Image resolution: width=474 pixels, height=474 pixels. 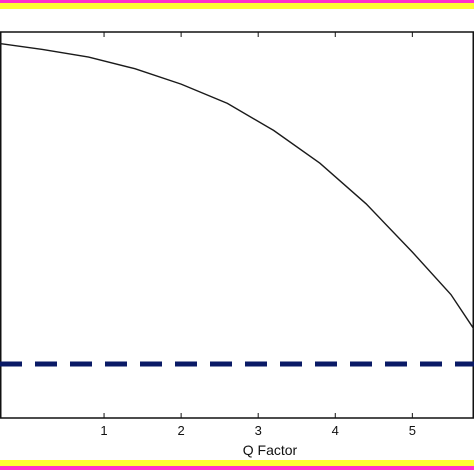 What do you see at coordinates (237, 463) in the screenshot?
I see `bottom-yellow-stripe` at bounding box center [237, 463].